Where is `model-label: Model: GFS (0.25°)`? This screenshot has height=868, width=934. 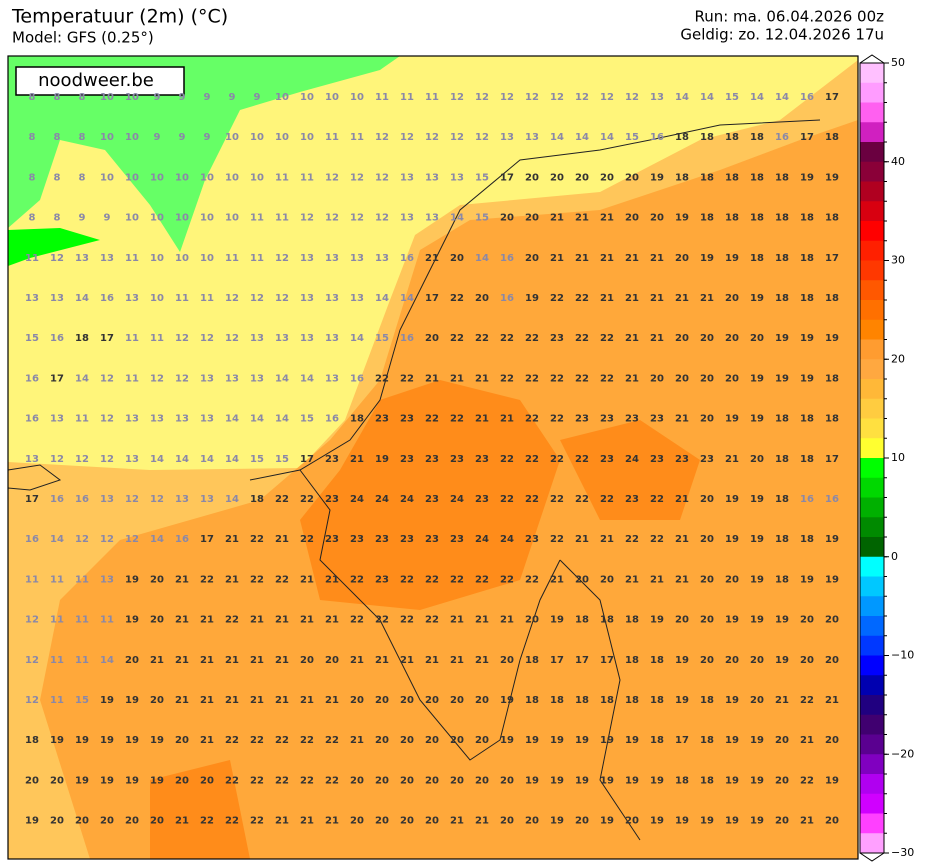 model-label: Model: GFS (0.25°) is located at coordinates (83, 38).